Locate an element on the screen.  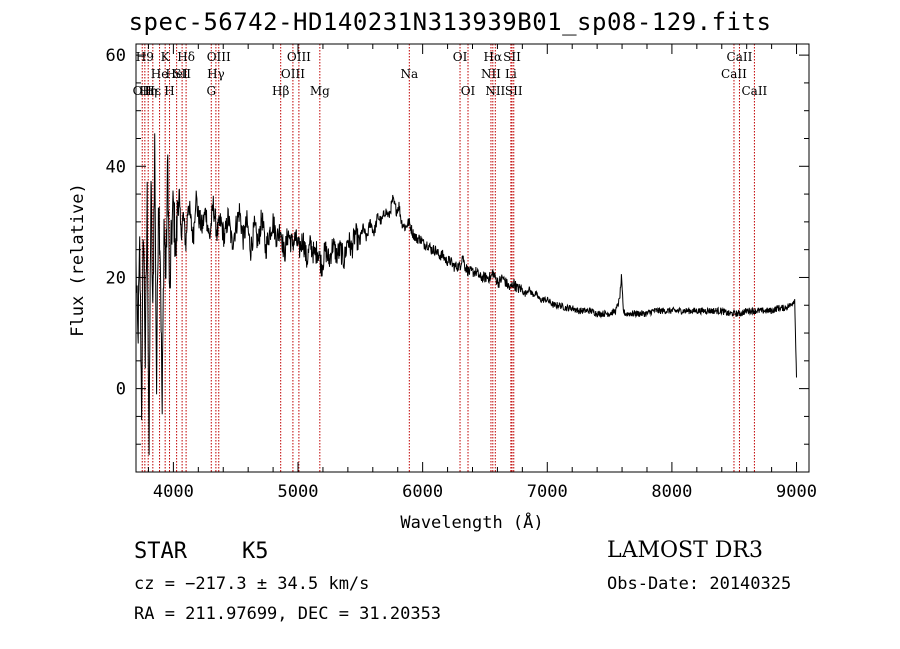
x-axis-label: Wavelength (Å) is located at coordinates (471, 522).